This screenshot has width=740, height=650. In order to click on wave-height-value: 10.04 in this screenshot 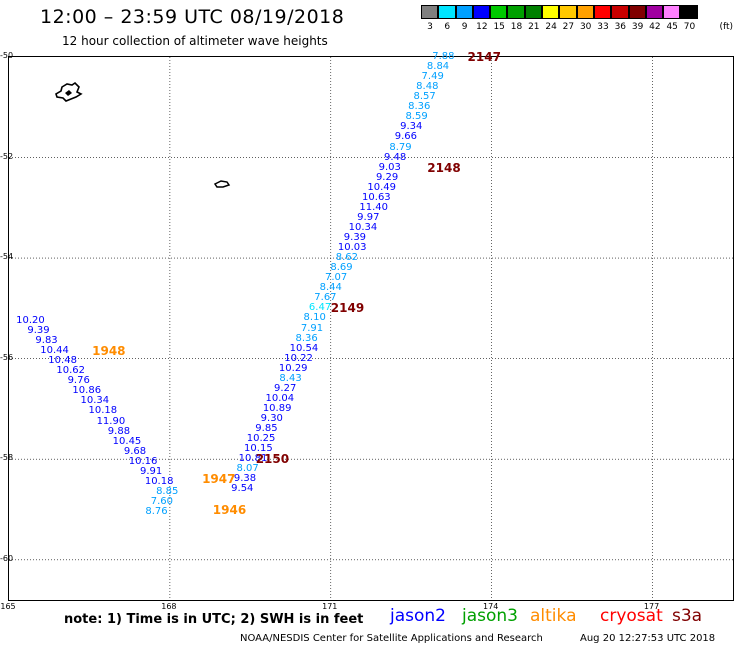, I will do `click(280, 398)`.